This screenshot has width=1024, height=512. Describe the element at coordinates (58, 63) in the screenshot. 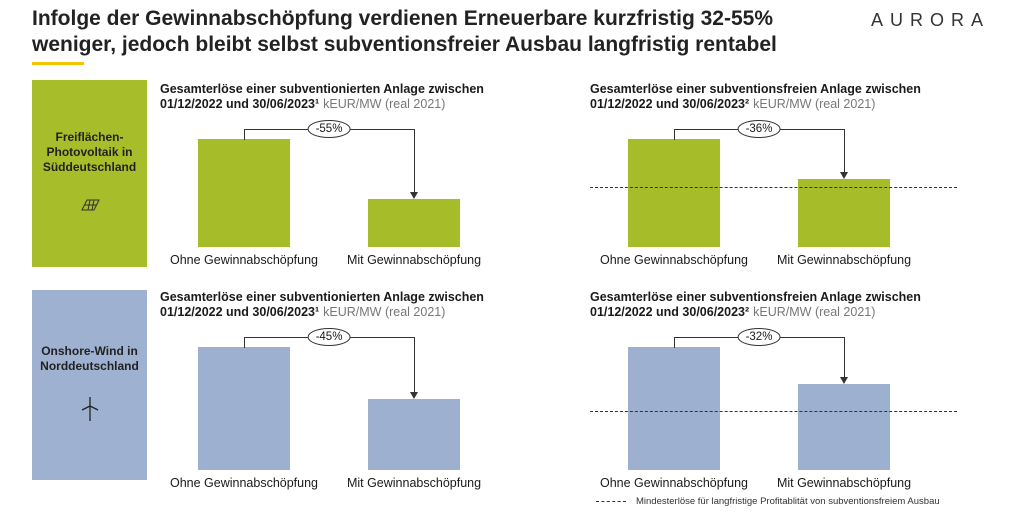

I see `accent-line` at that location.